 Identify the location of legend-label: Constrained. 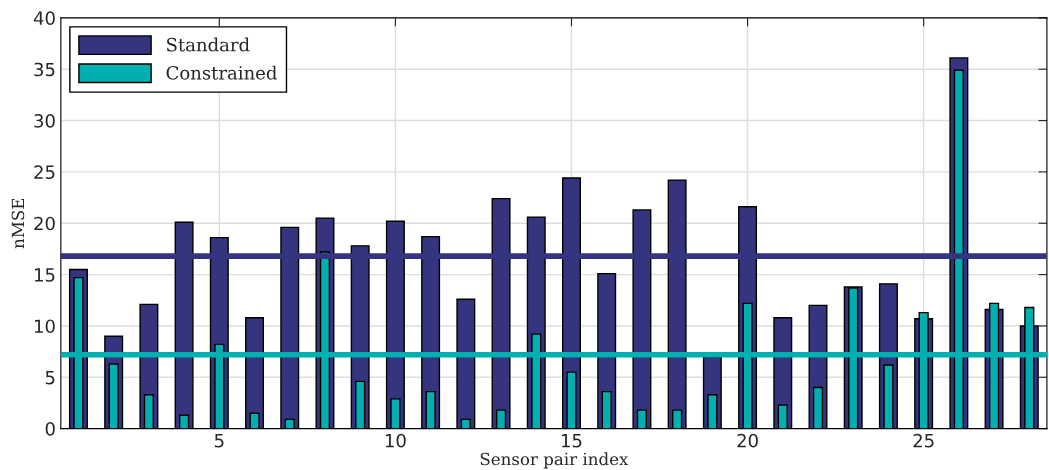
(221, 72).